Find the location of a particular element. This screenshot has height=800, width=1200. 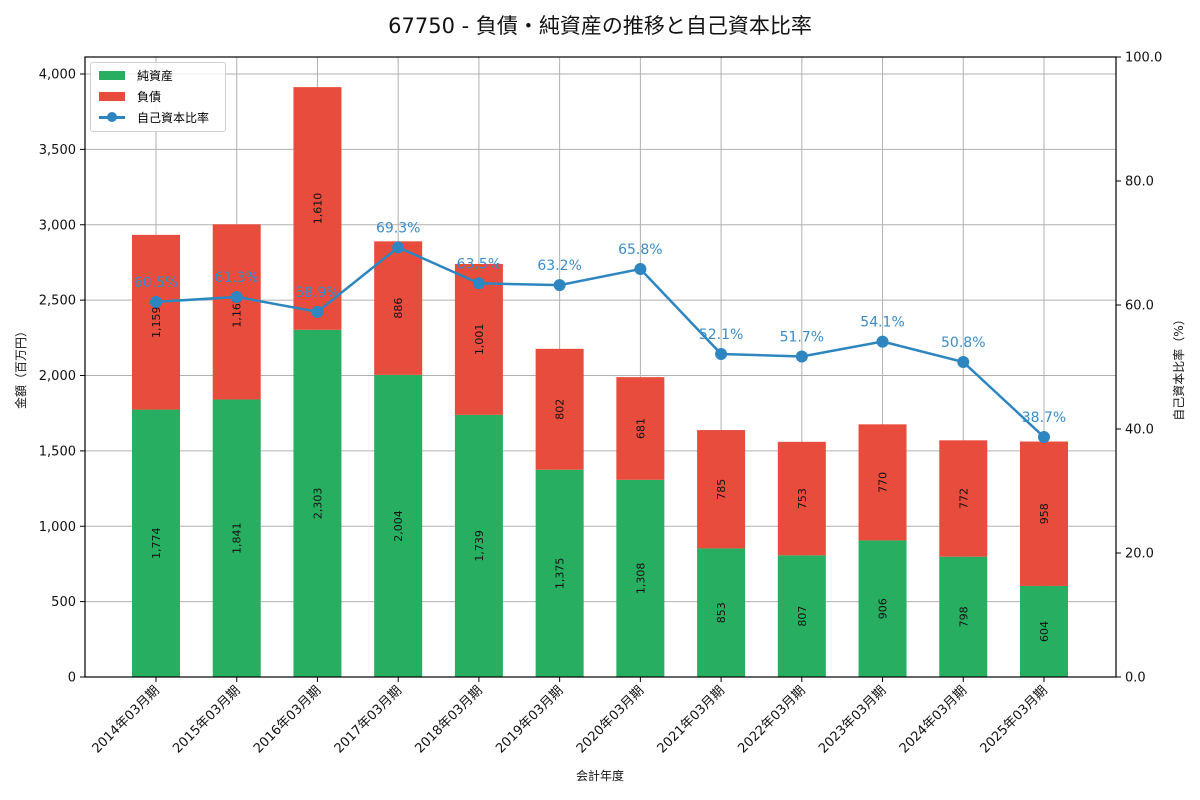

bar-value-label: 753 is located at coordinates (802, 498).